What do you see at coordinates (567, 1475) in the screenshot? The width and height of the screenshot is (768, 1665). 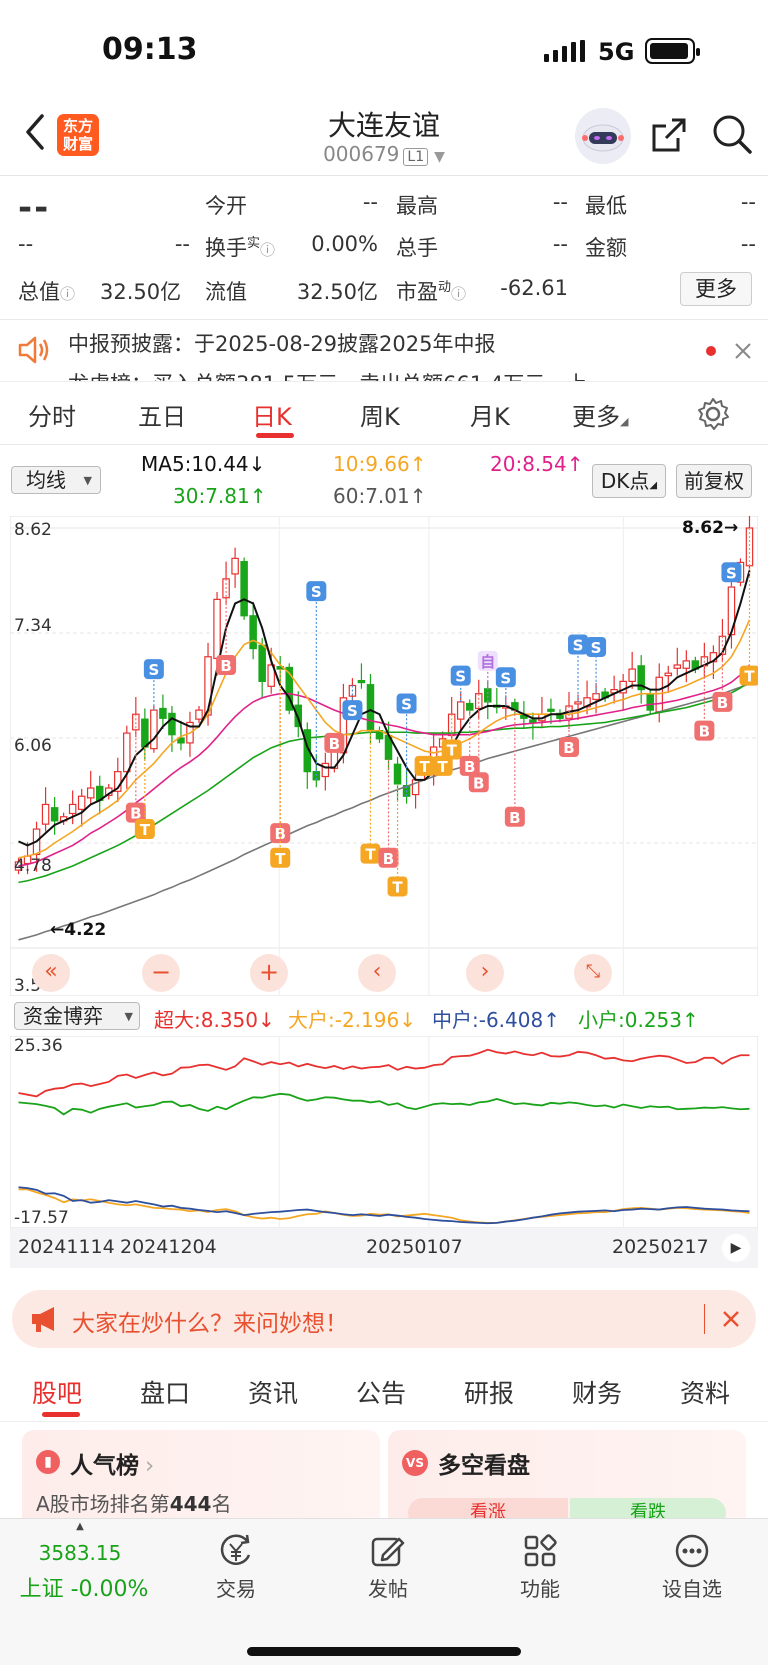 I see `vs-card: VS 多空看盘 看涨 看跌` at bounding box center [567, 1475].